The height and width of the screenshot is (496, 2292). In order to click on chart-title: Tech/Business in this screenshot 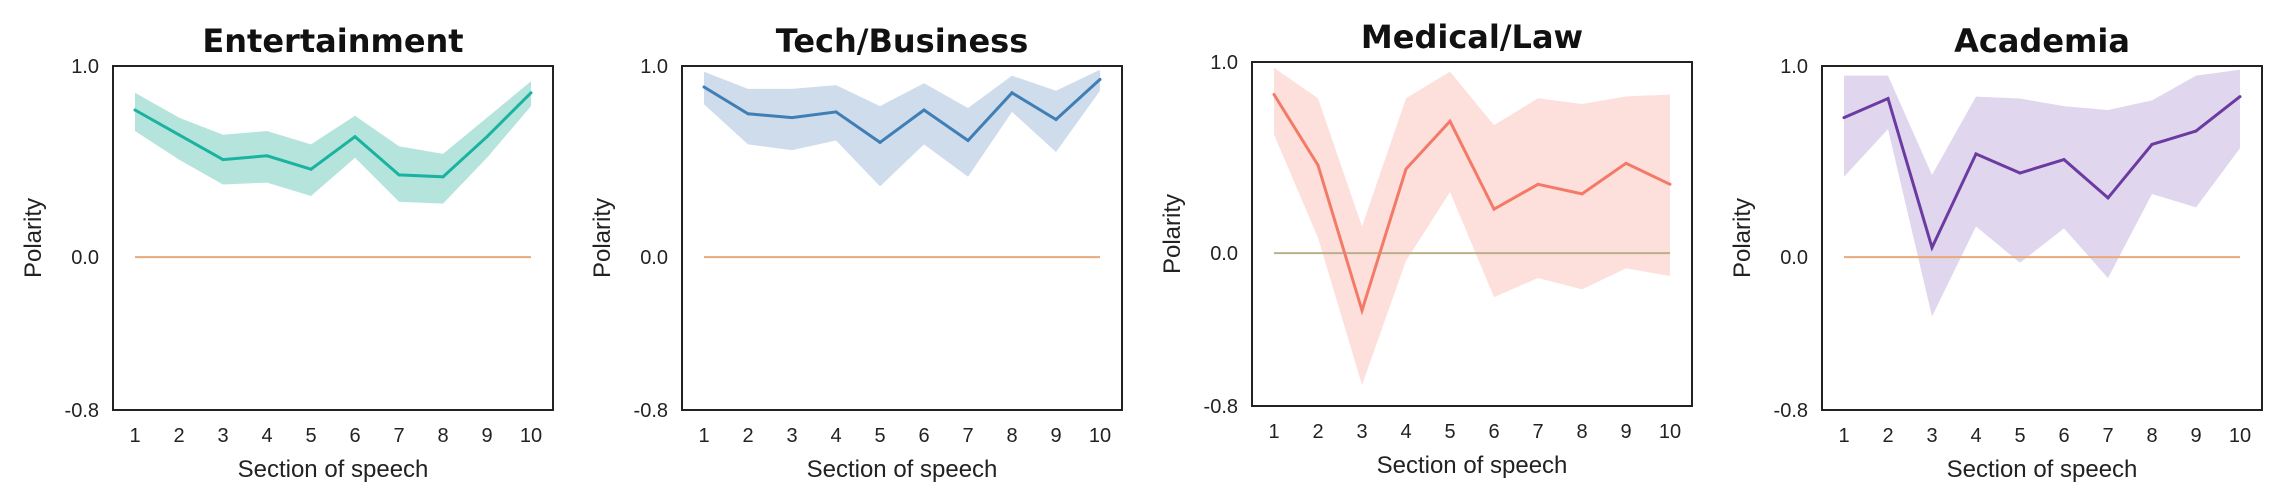, I will do `click(902, 41)`.